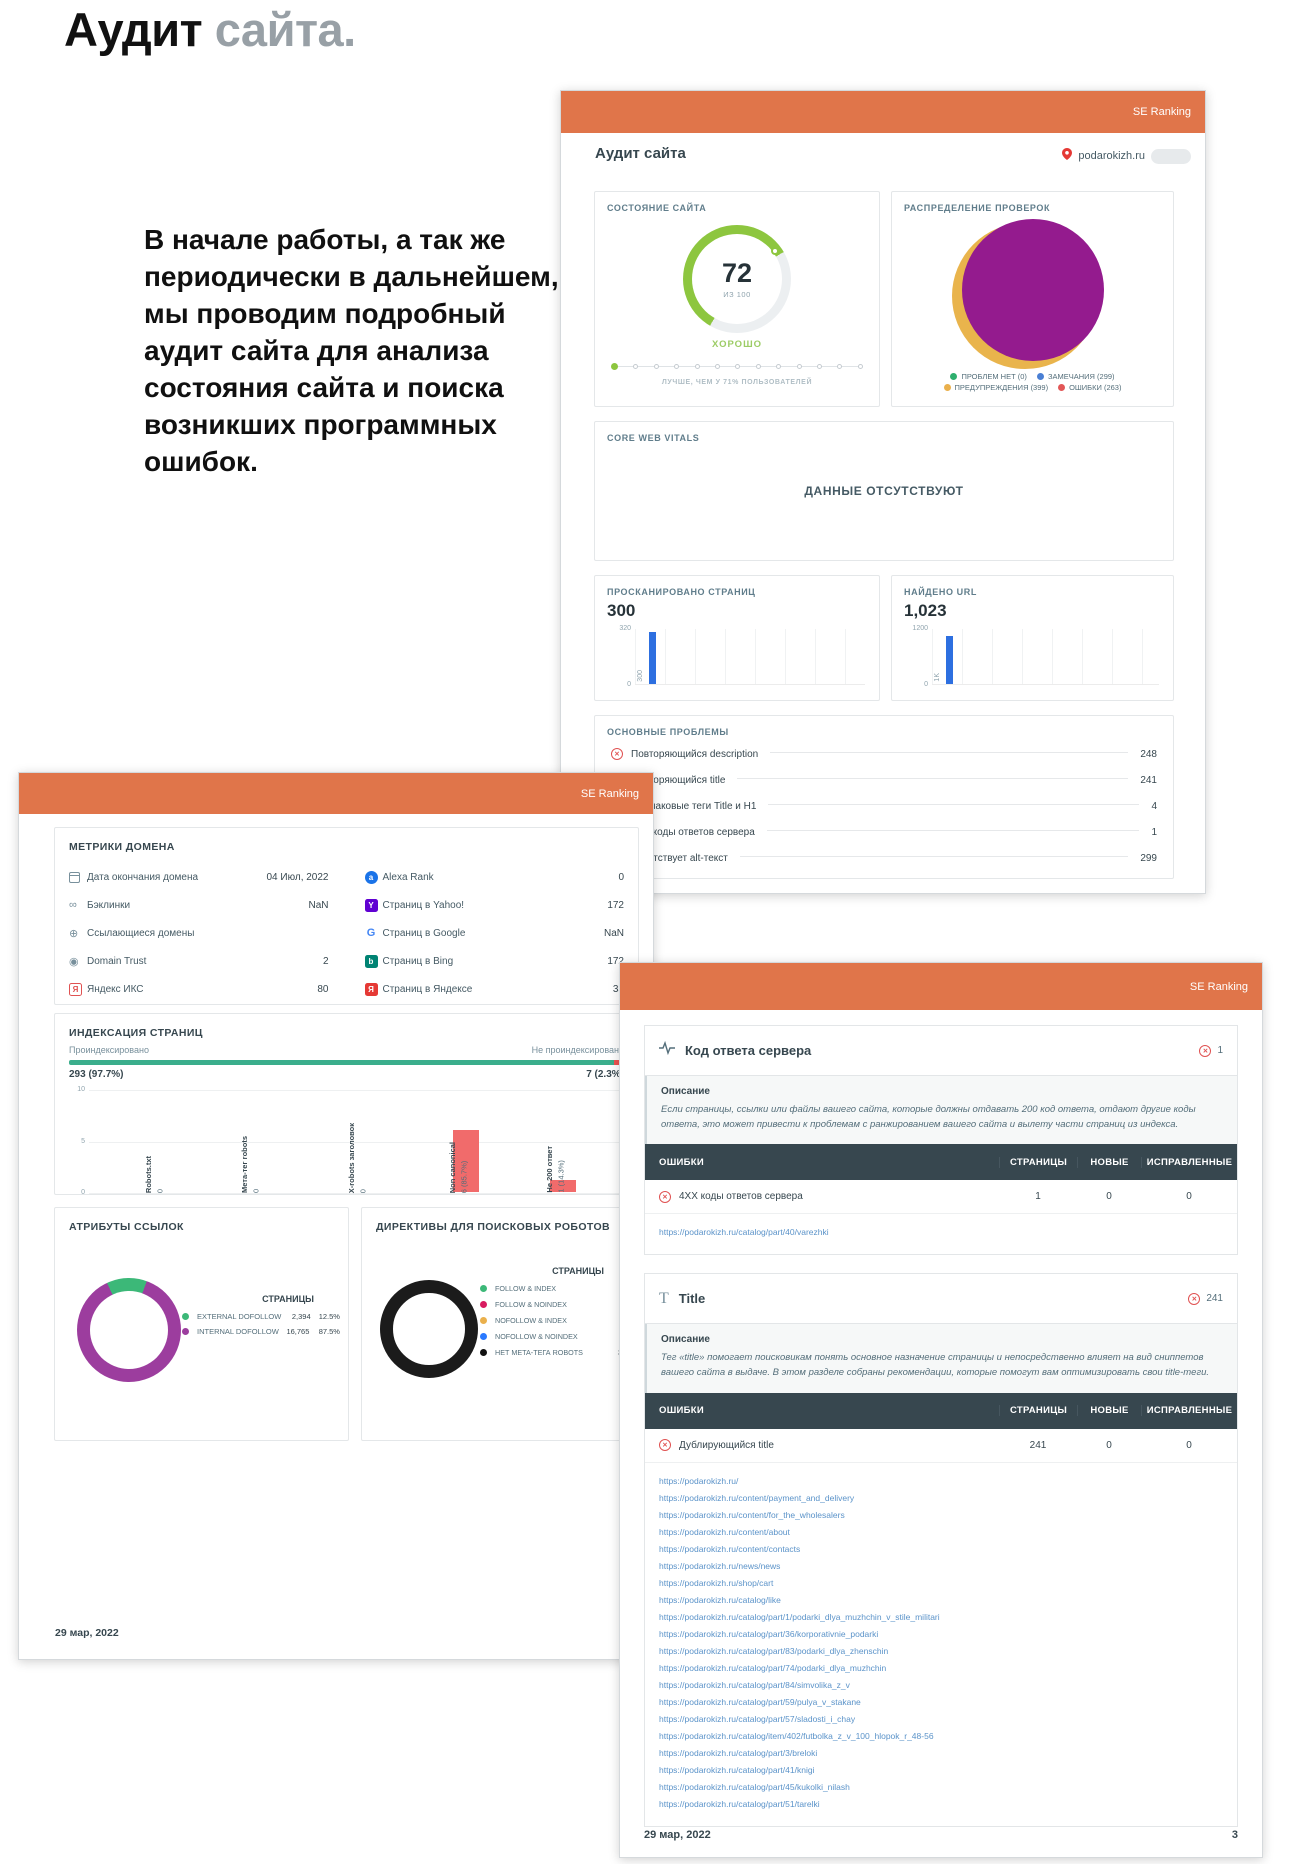 This screenshot has height=1864, width=1296. Describe the element at coordinates (720, 1565) in the screenshot. I see `url-link: https://podarokizh.ru/news/news` at that location.